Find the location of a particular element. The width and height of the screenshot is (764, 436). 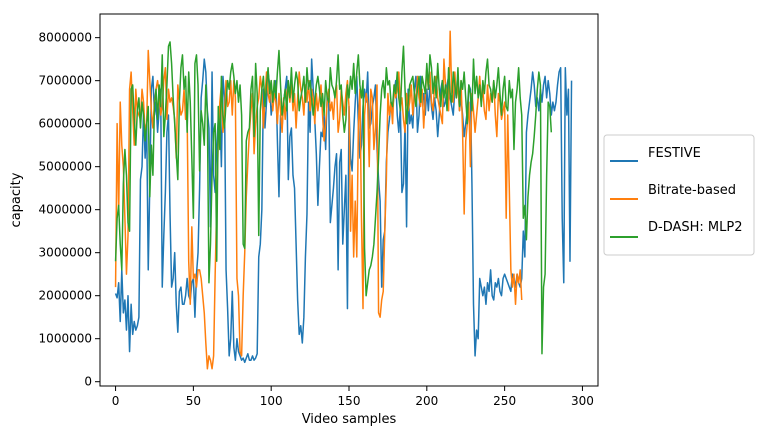

y-tick-label: 7000000 is located at coordinates (65, 81).